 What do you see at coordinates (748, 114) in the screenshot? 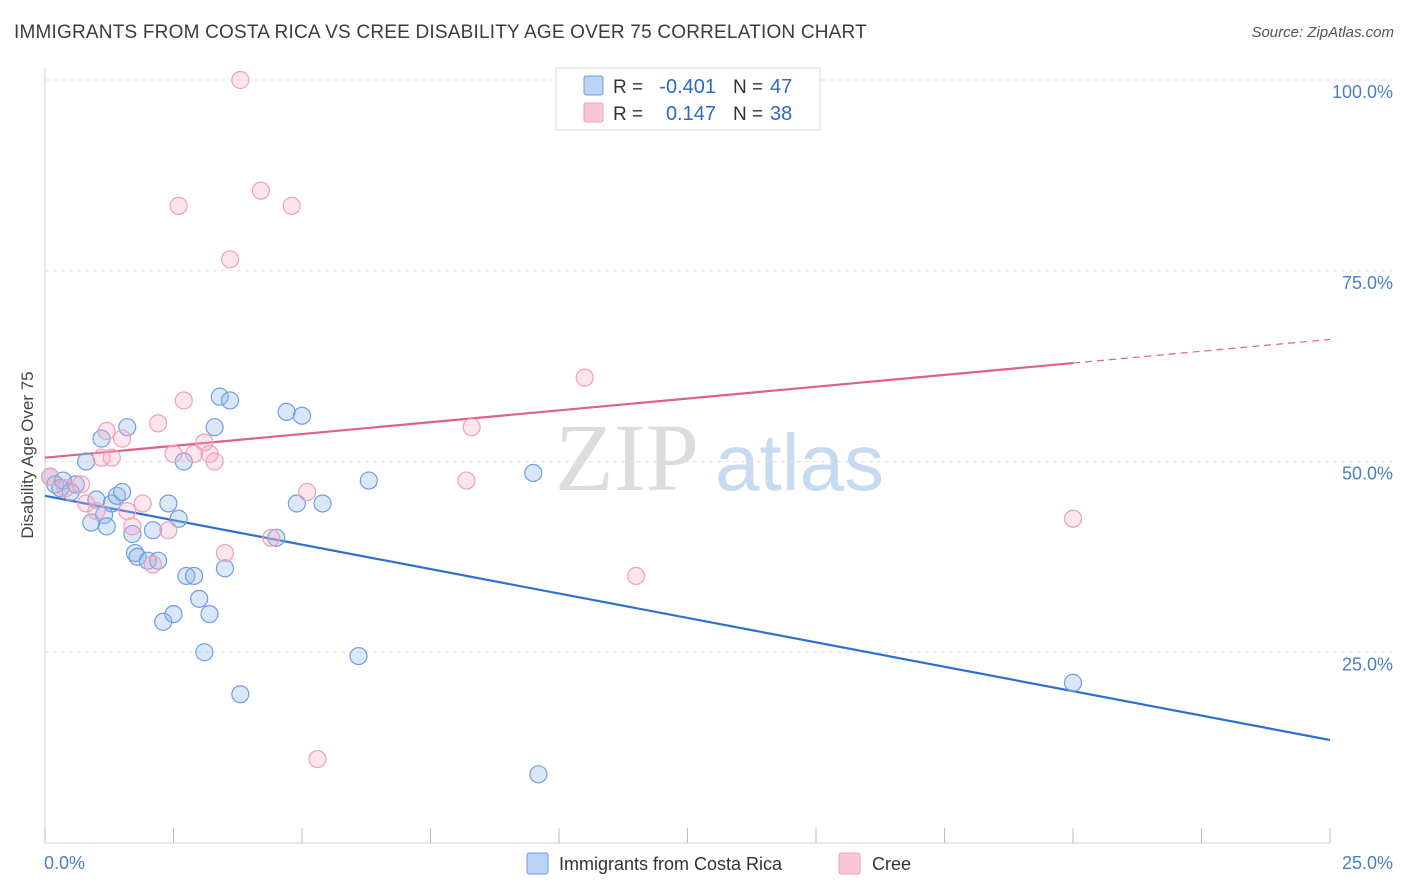
I see `legend-n-label-2: N =` at bounding box center [748, 114].